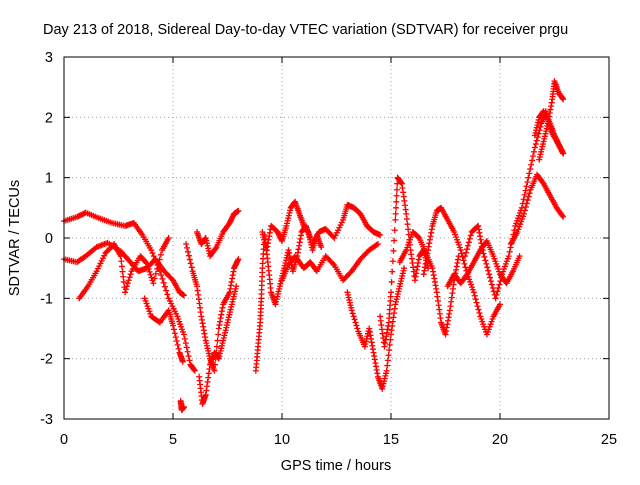 Image resolution: width=640 pixels, height=485 pixels. I want to click on series-trace-j, so click(292, 226).